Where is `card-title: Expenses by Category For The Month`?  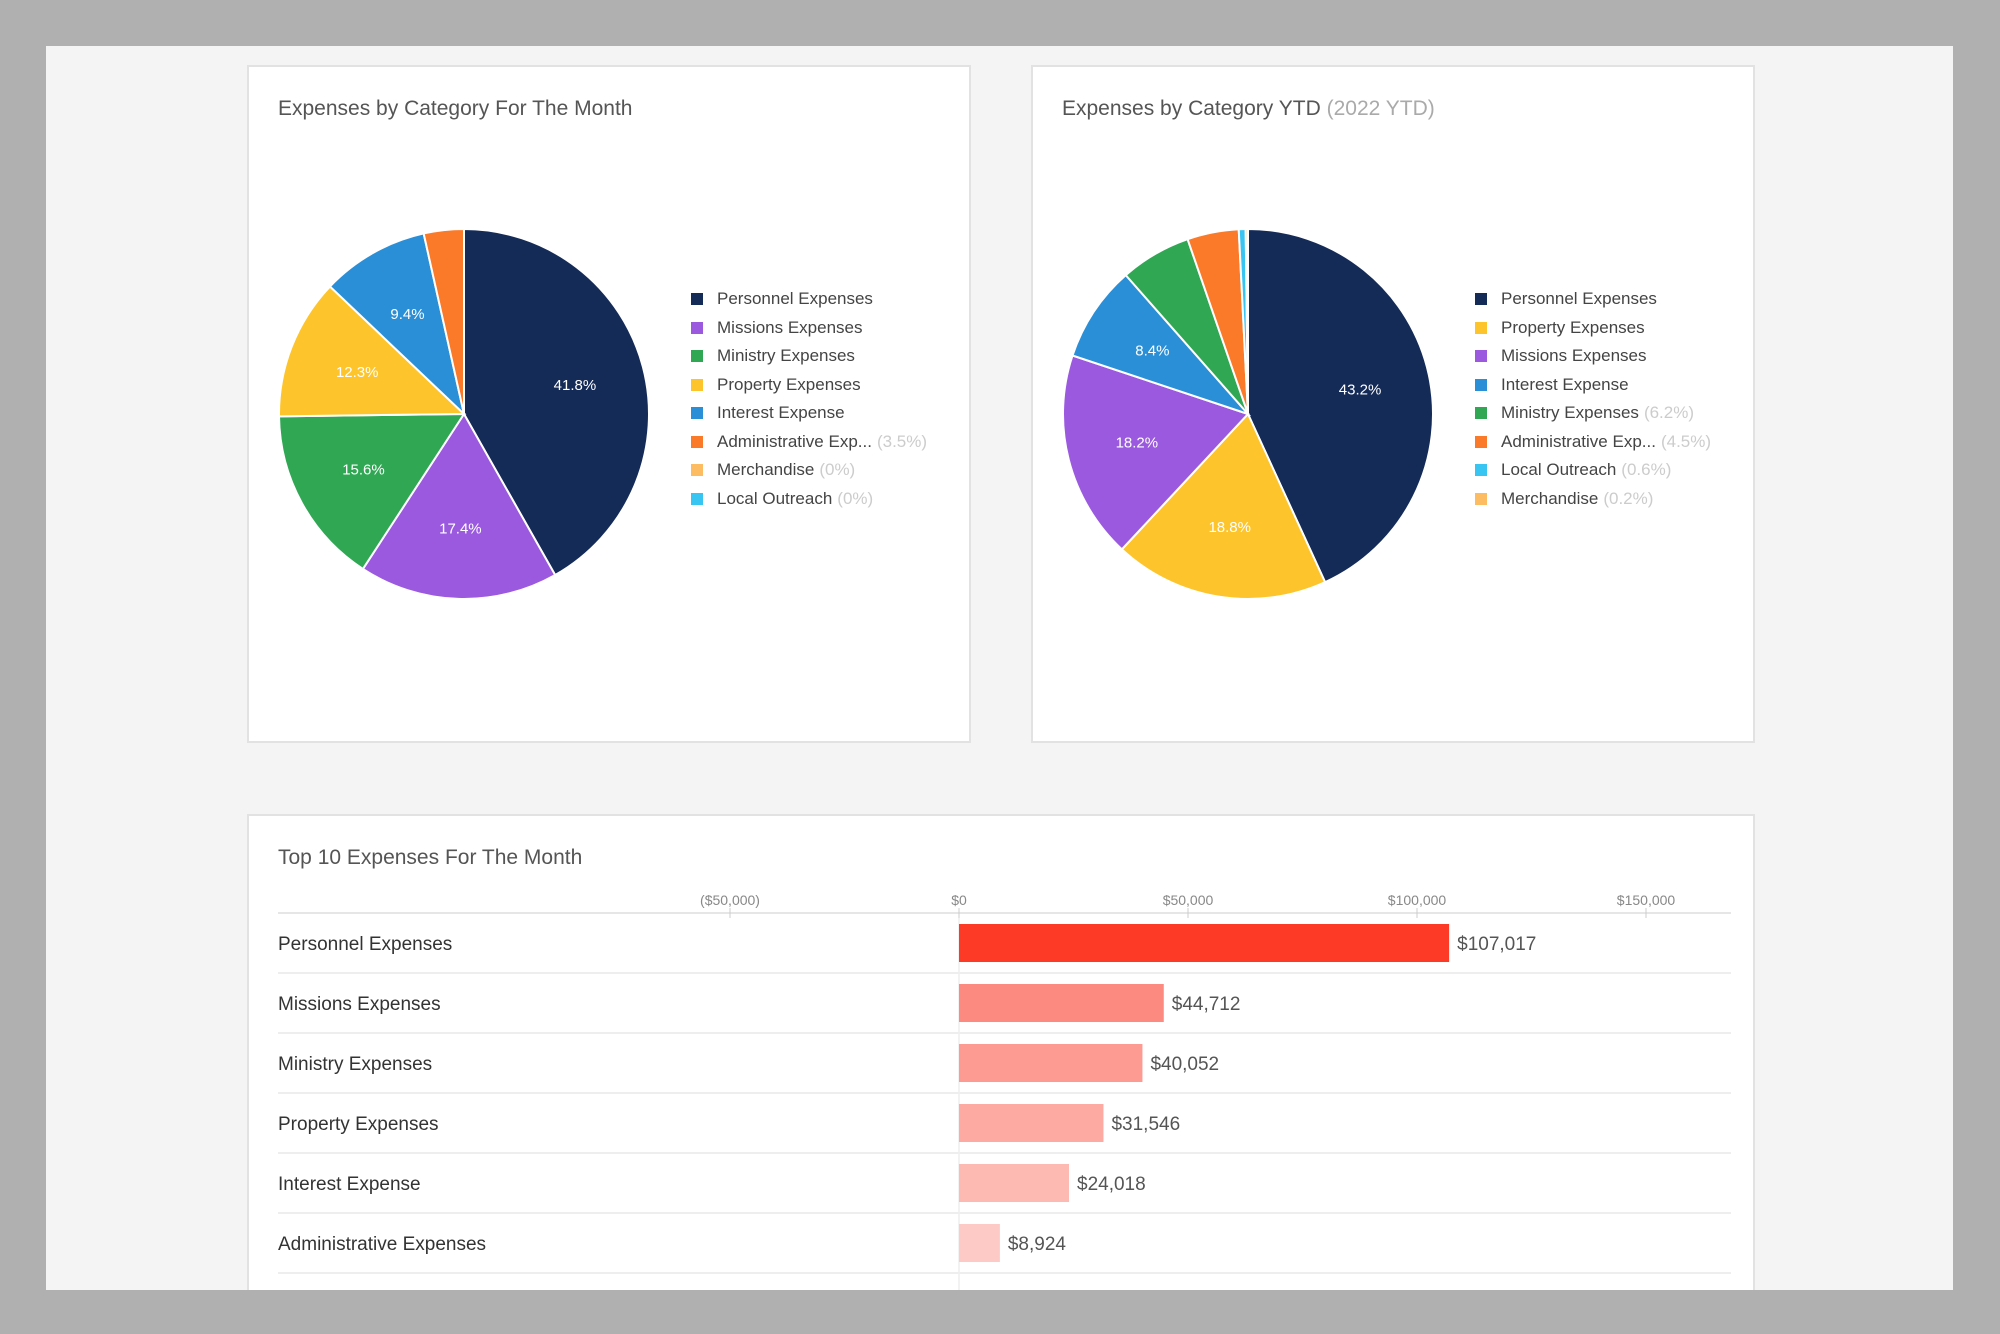 card-title: Expenses by Category For The Month is located at coordinates (455, 108).